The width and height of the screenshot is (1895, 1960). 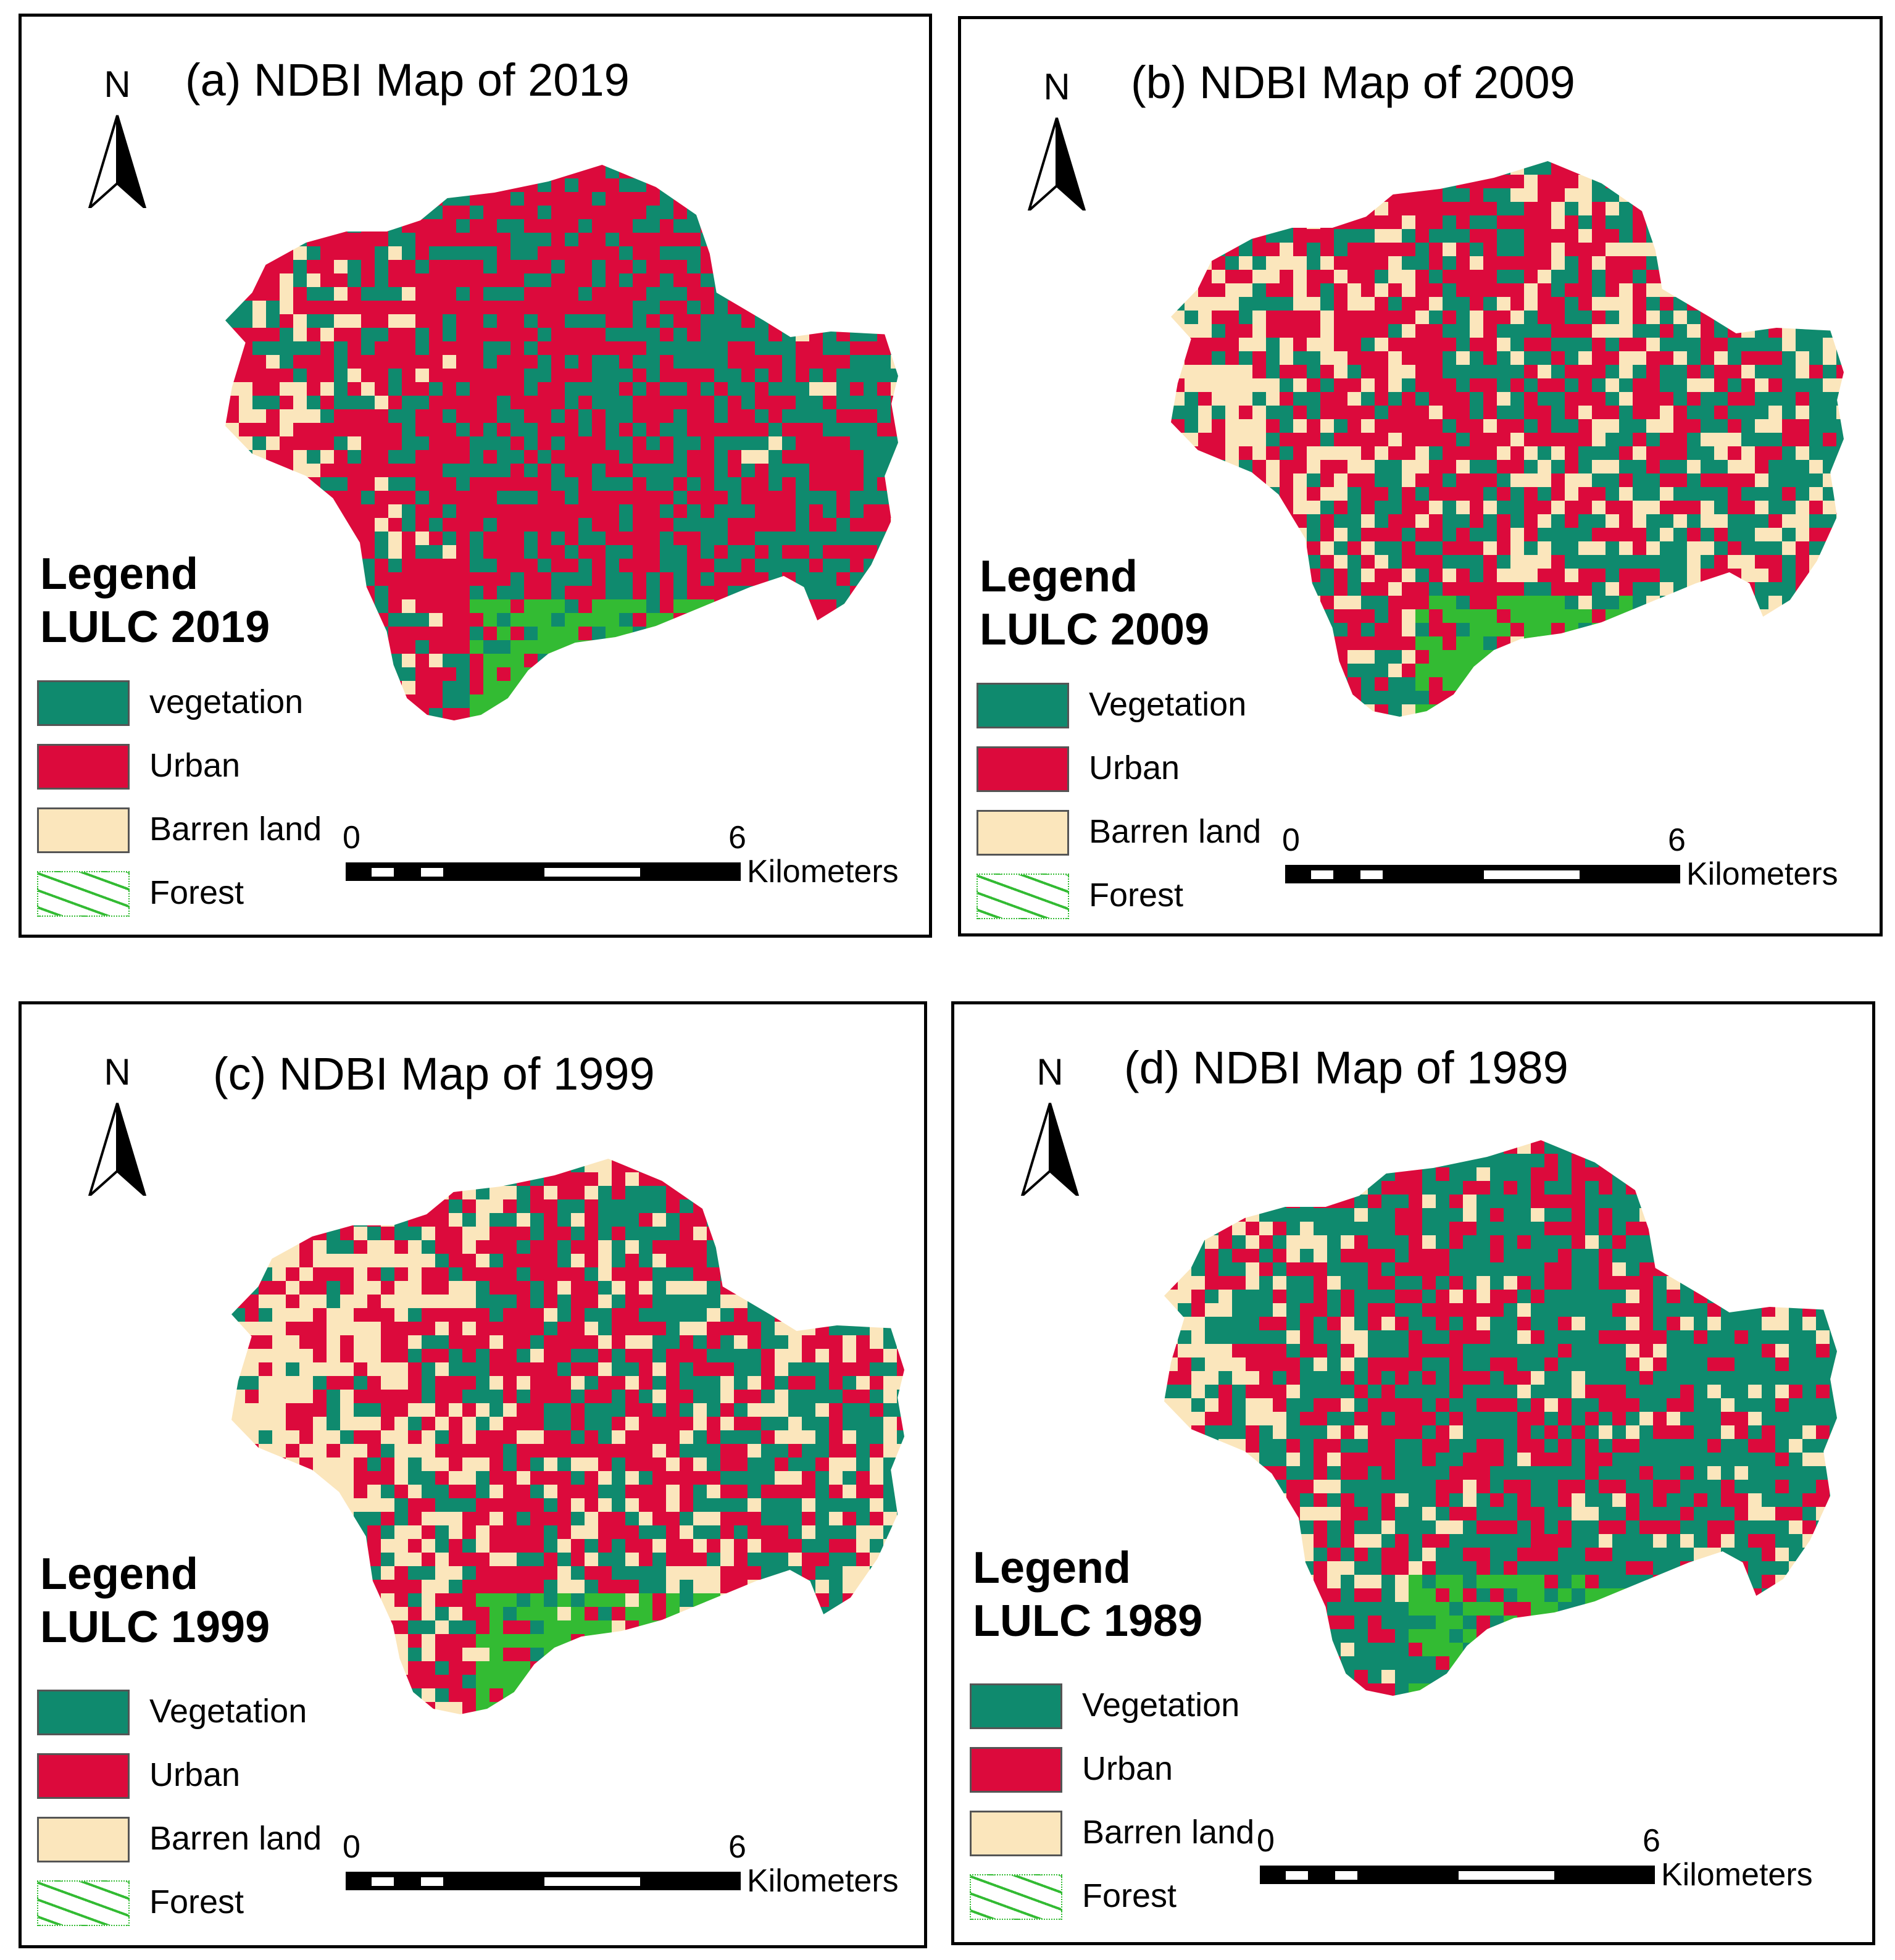 What do you see at coordinates (1353, 82) in the screenshot?
I see `map-title: (b) NDBI Map of 2009` at bounding box center [1353, 82].